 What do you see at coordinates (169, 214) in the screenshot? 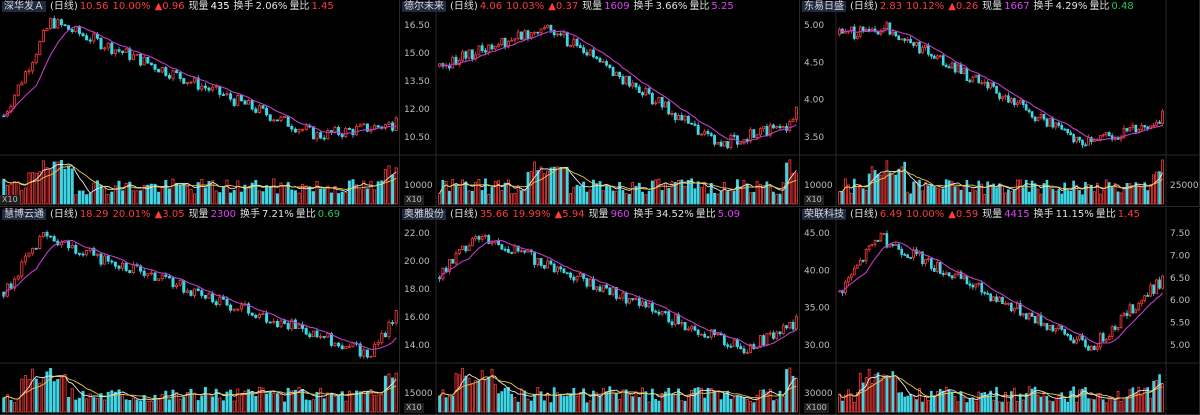
I see `change-amount: ▲3.05` at bounding box center [169, 214].